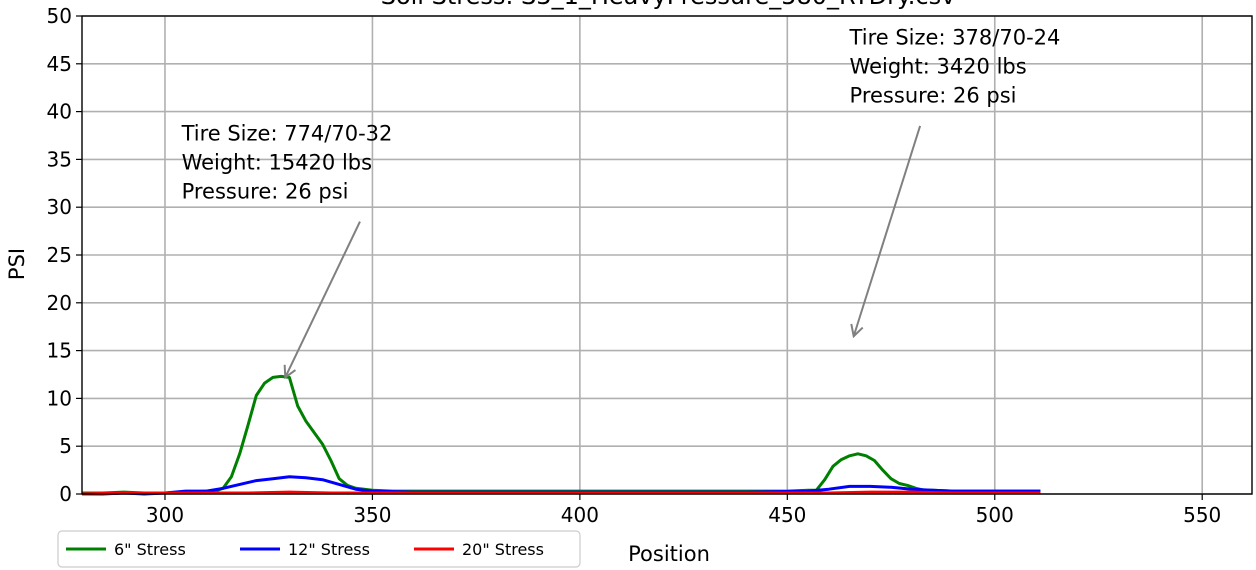  What do you see at coordinates (787, 515) in the screenshot?
I see `x-tick-label: 450` at bounding box center [787, 515].